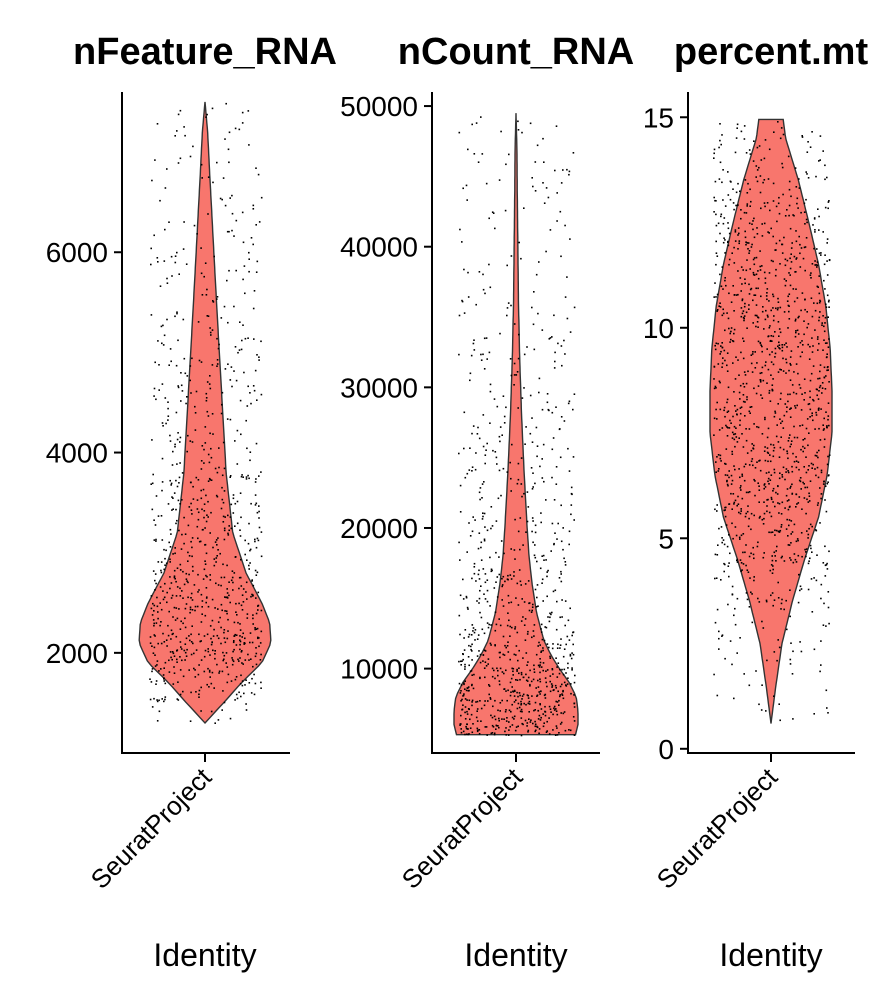 The width and height of the screenshot is (888, 1006). What do you see at coordinates (151, 827) in the screenshot?
I see `x-tick-label: SeuratProject` at bounding box center [151, 827].